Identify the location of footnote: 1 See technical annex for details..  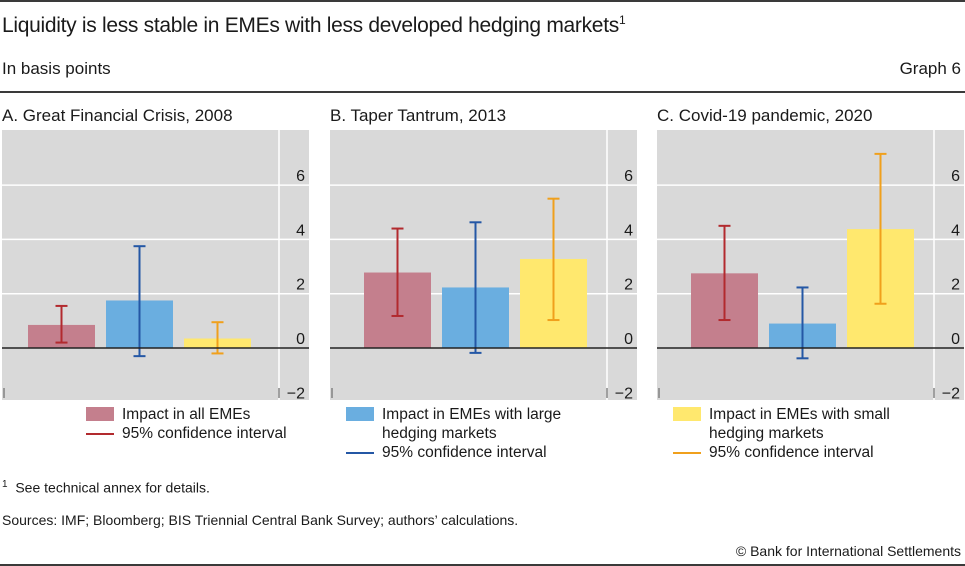
(106, 487).